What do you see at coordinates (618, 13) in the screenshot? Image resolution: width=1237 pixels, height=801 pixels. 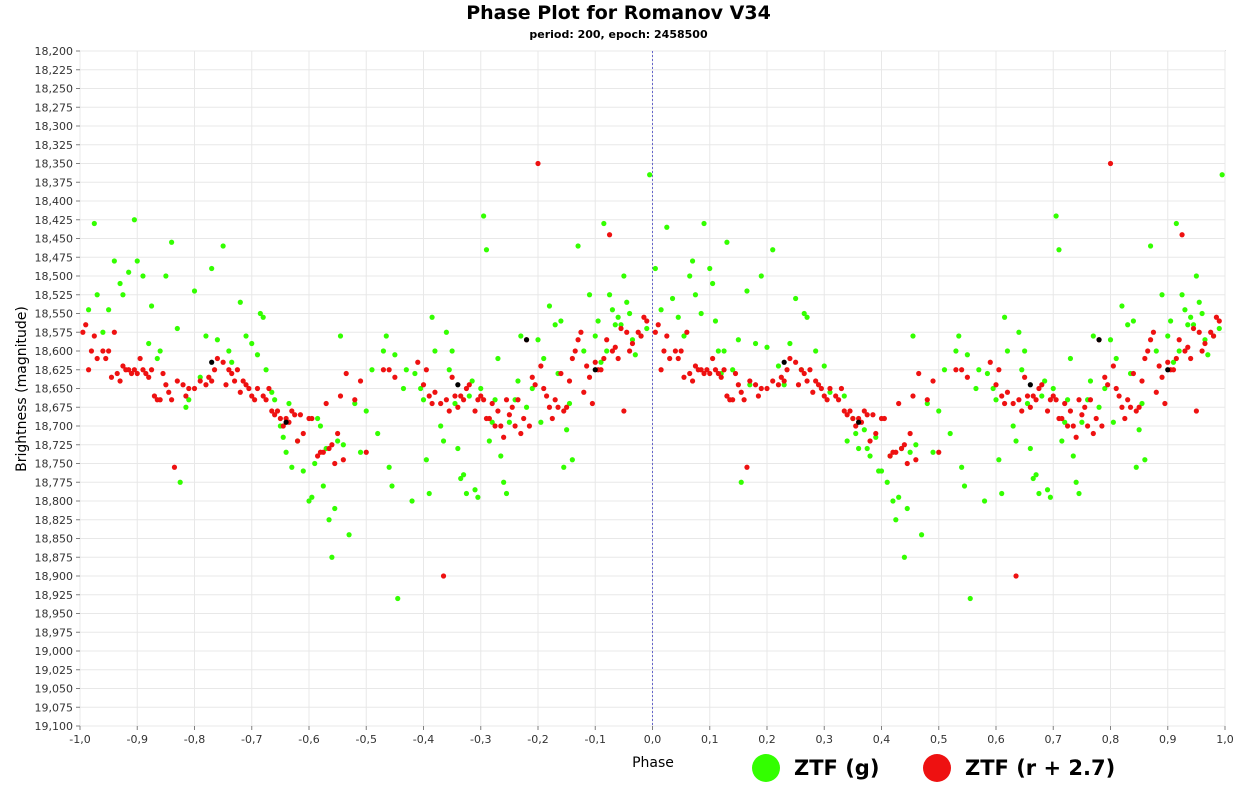 I see `chart-title: Phase Plot for Romanov V34` at bounding box center [618, 13].